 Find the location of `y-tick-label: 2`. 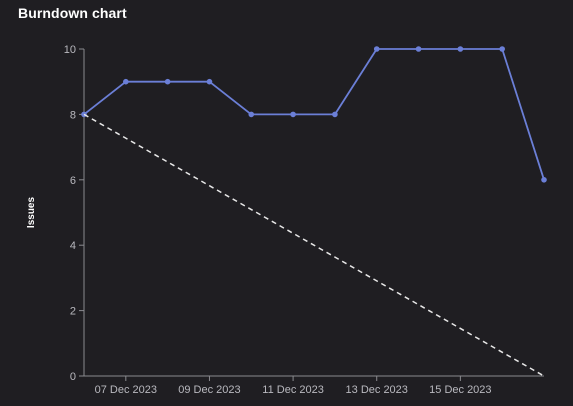

y-tick-label: 2 is located at coordinates (73, 312).